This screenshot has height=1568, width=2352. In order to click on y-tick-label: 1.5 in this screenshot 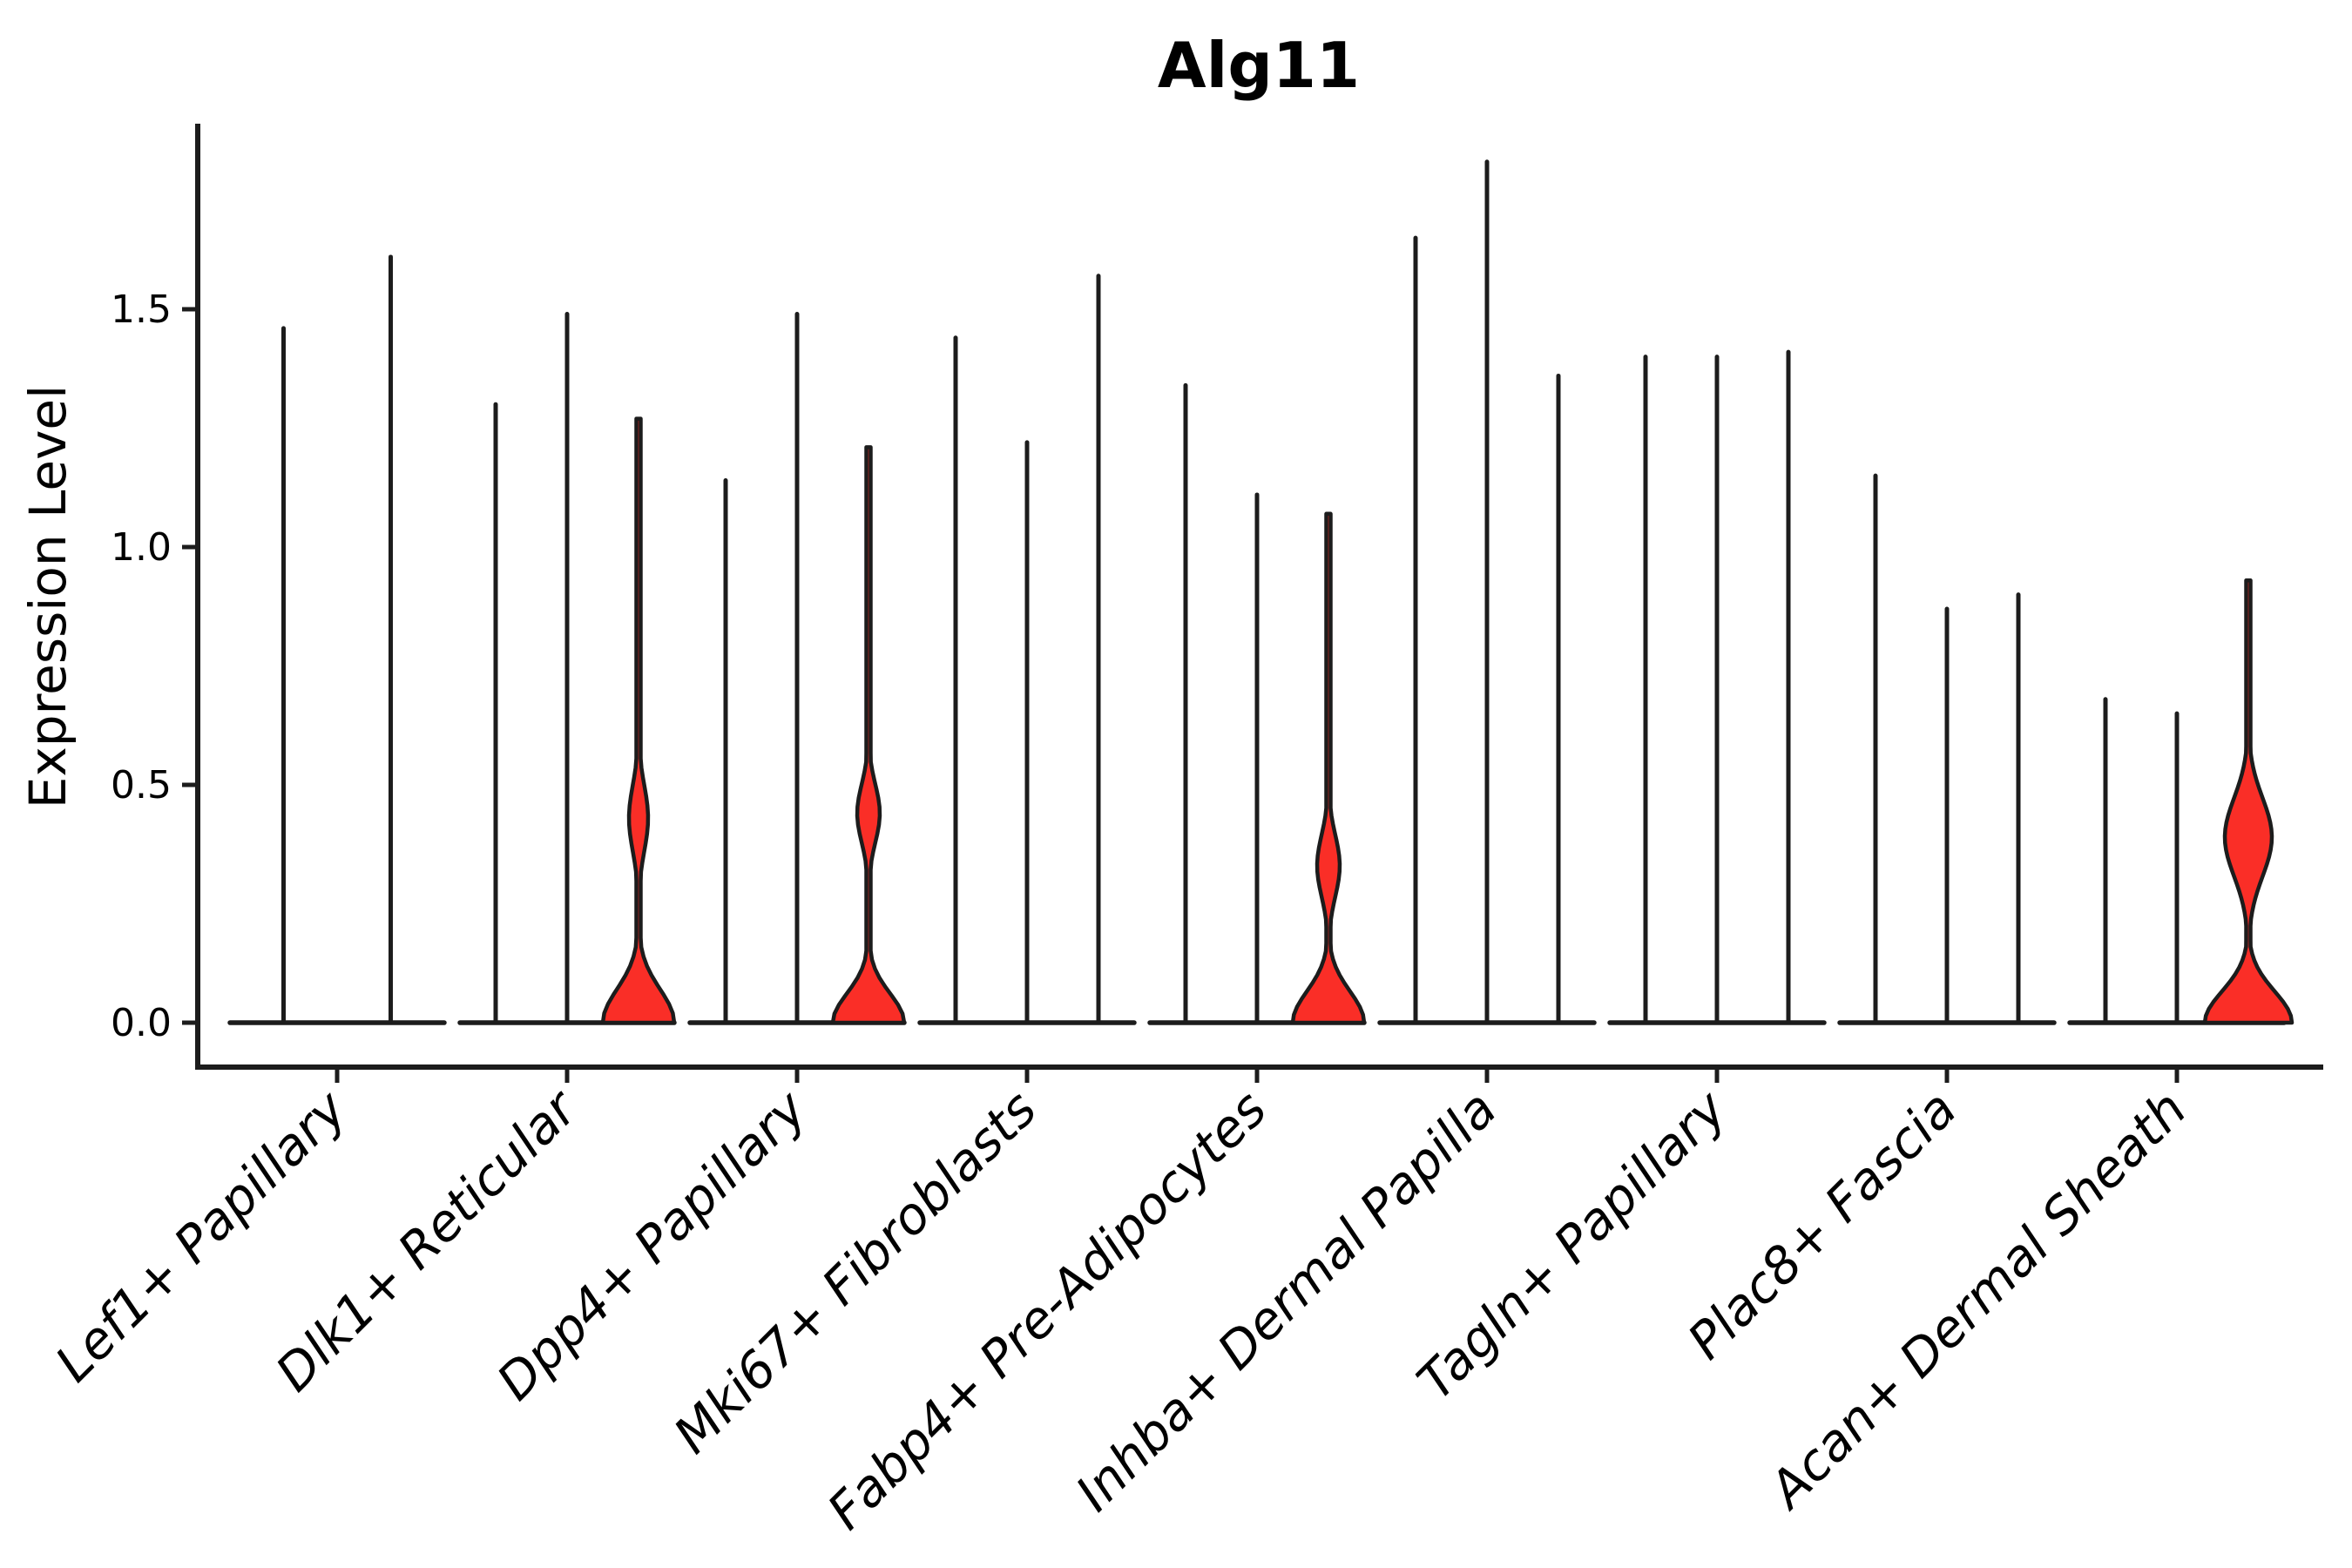, I will do `click(141, 309)`.